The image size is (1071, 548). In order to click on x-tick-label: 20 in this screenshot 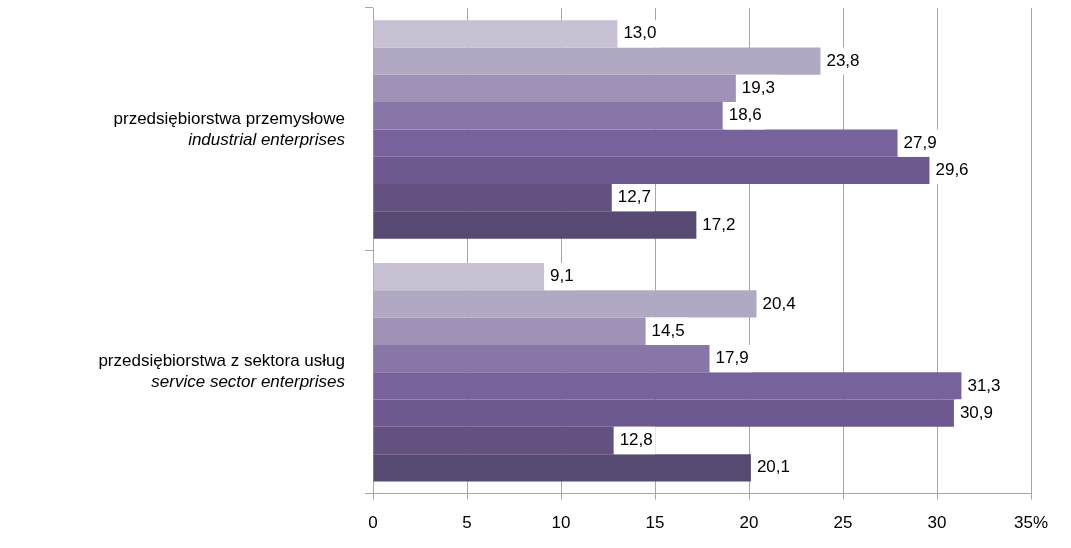, I will do `click(749, 523)`.